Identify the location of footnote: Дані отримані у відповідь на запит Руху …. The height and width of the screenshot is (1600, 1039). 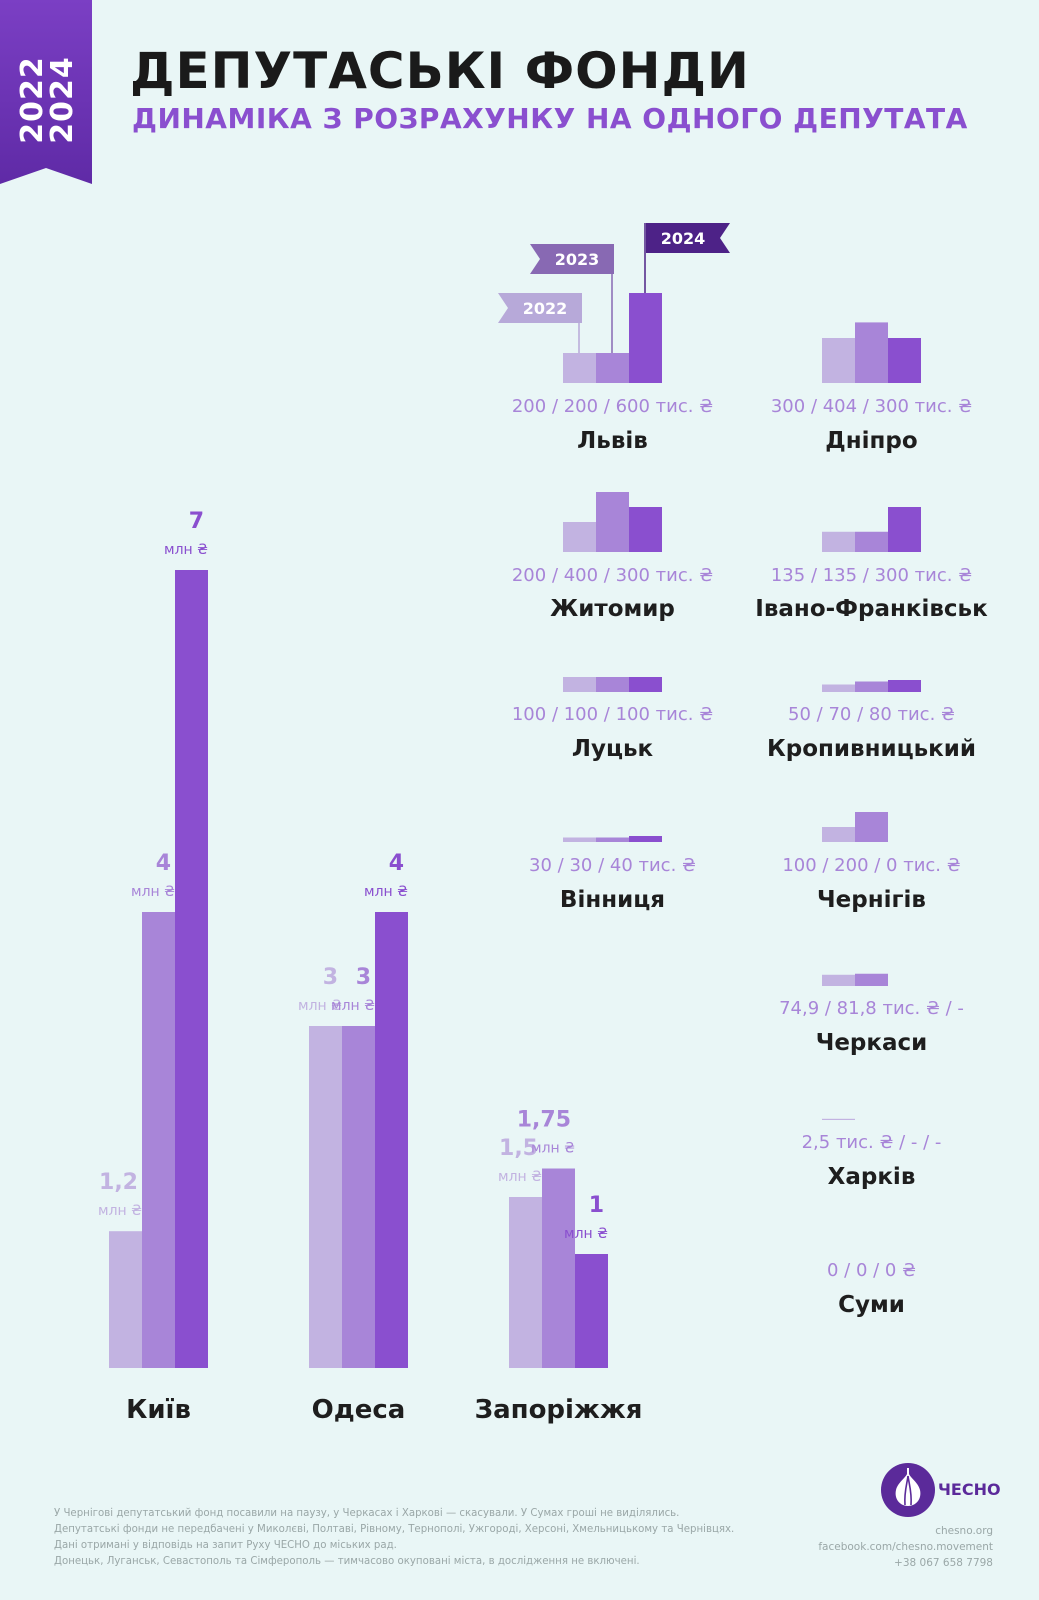
(225, 1545).